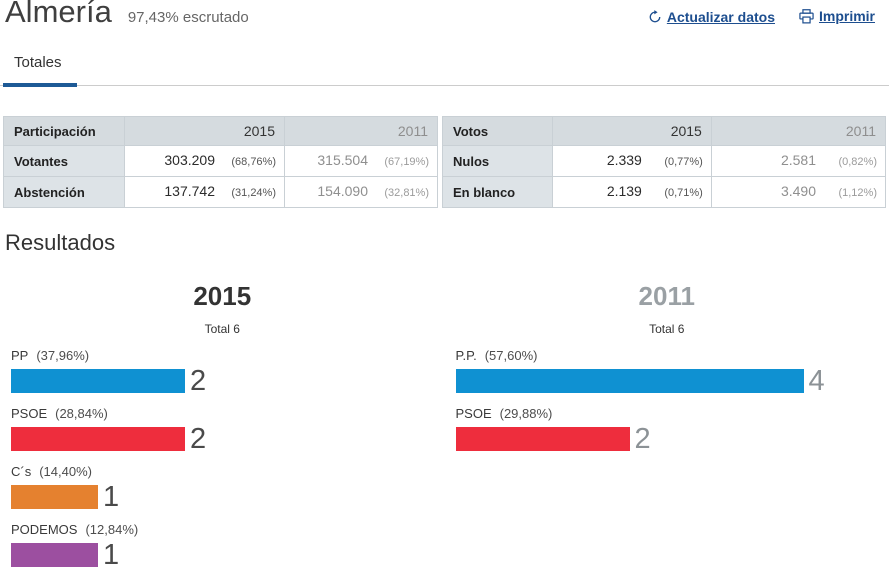 This screenshot has height=576, width=889. I want to click on table-header-row: Votos 2015 2011, so click(664, 131).